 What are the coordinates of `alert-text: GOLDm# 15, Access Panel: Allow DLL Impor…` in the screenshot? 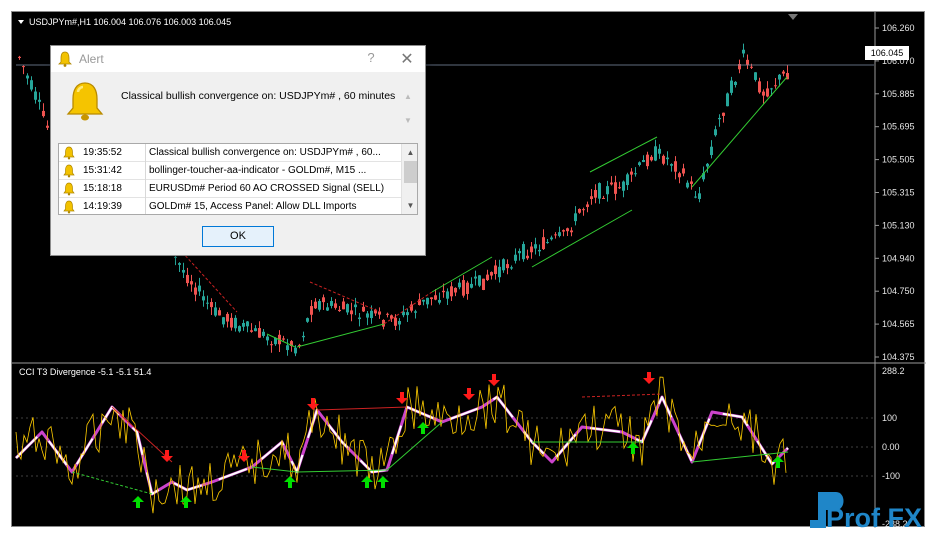 It's located at (253, 206).